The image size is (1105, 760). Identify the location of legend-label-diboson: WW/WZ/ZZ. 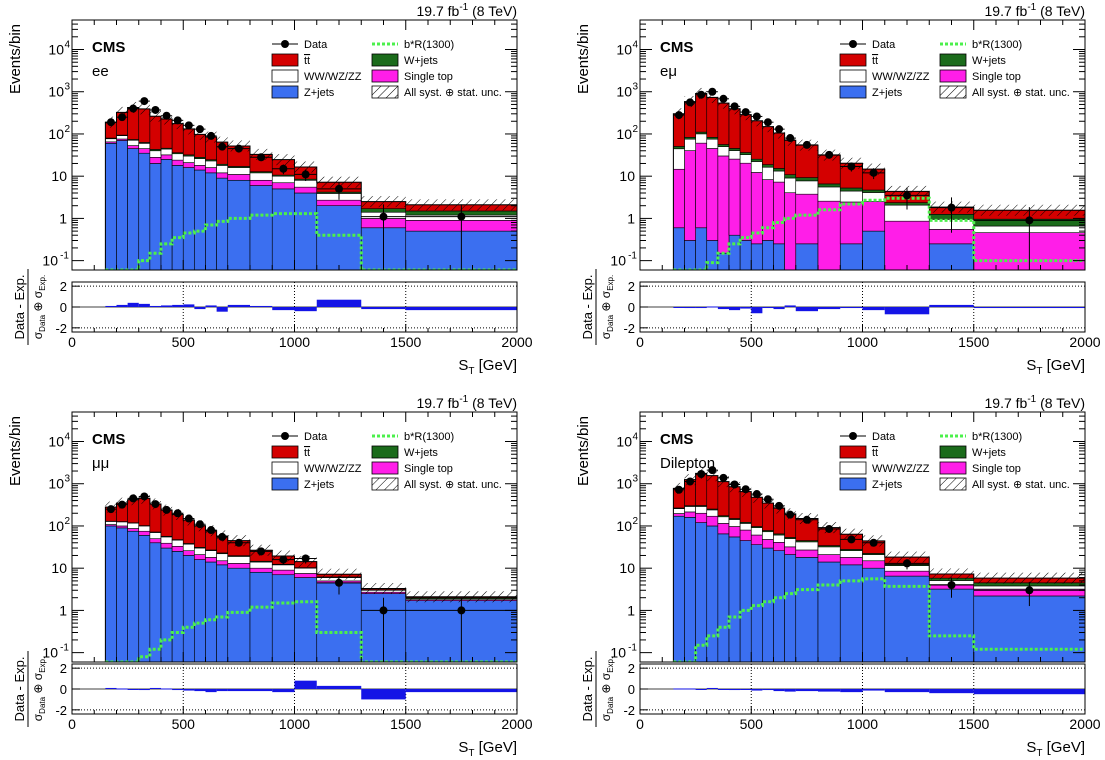
(333, 469).